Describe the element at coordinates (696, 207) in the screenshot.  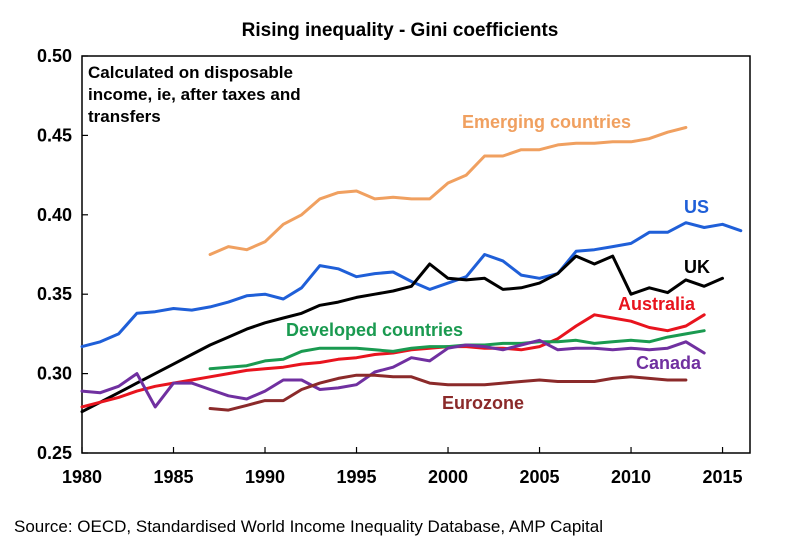
I see `series-label-us: US` at that location.